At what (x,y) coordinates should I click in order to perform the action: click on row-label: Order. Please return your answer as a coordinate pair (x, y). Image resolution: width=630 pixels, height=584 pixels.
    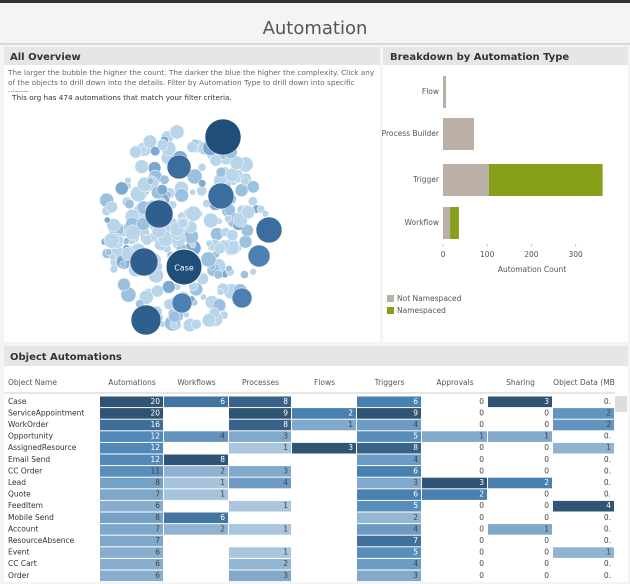
    Looking at the image, I should click on (19, 575).